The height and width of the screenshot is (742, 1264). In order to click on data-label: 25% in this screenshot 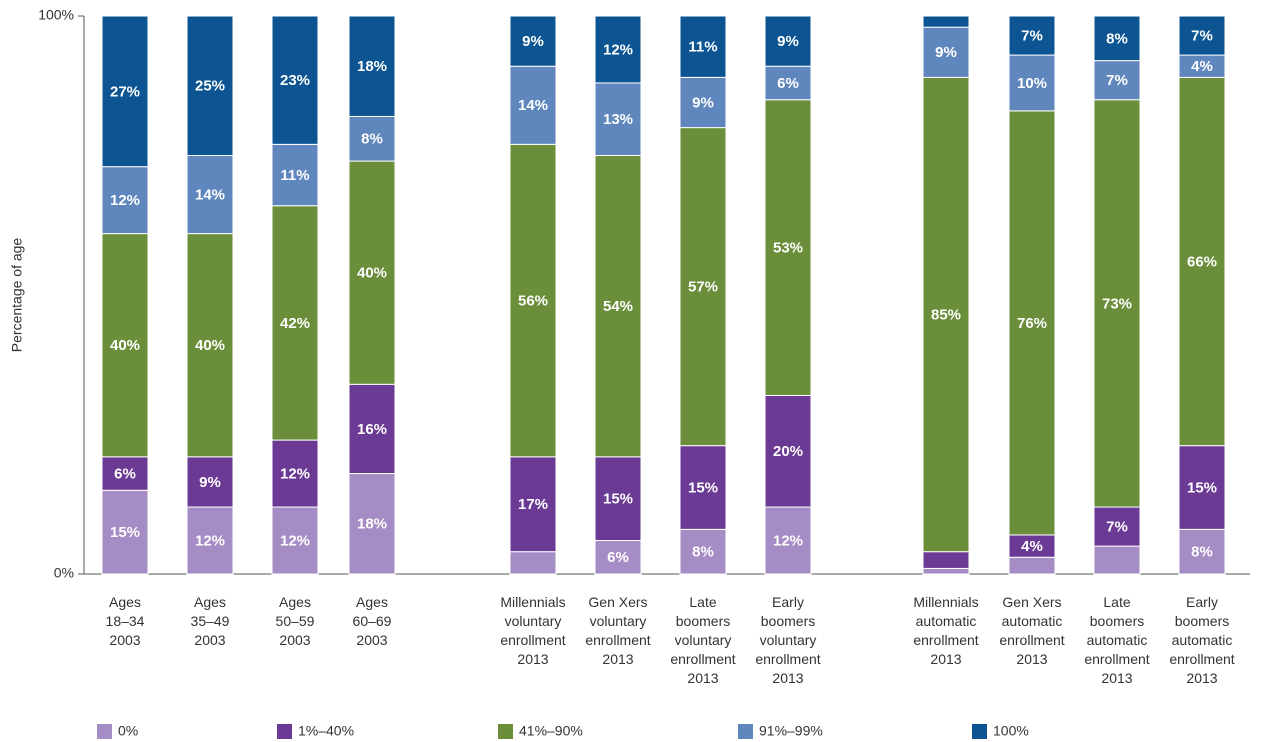, I will do `click(210, 86)`.